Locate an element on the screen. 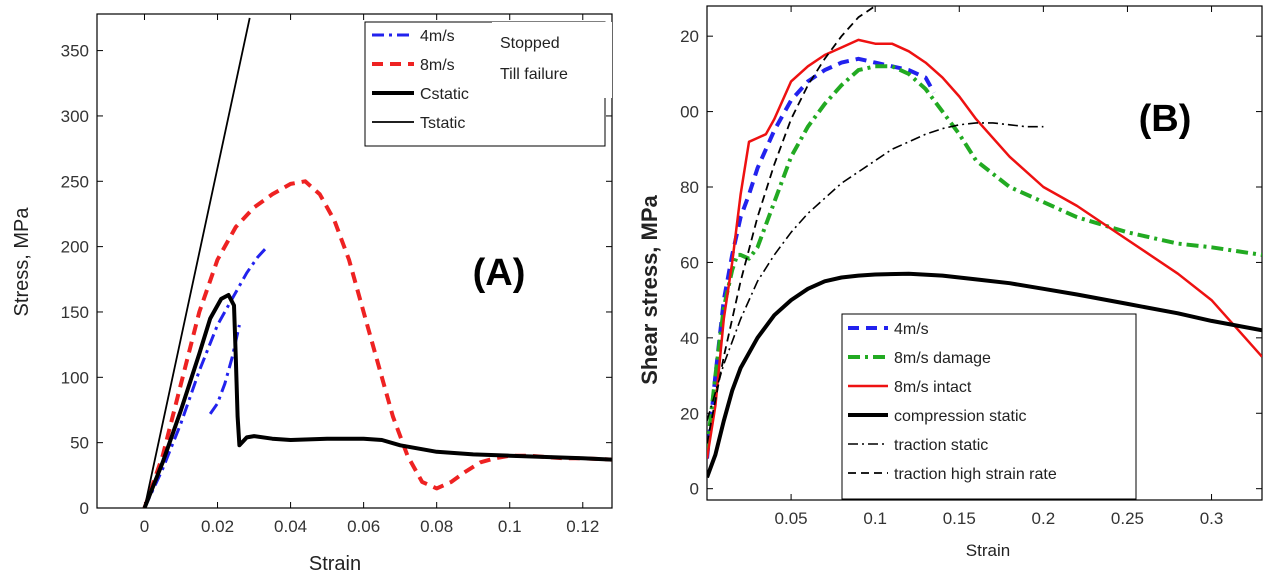 The width and height of the screenshot is (1266, 574). panel-b-legend-label-compression-static: compression static is located at coordinates (960, 416).